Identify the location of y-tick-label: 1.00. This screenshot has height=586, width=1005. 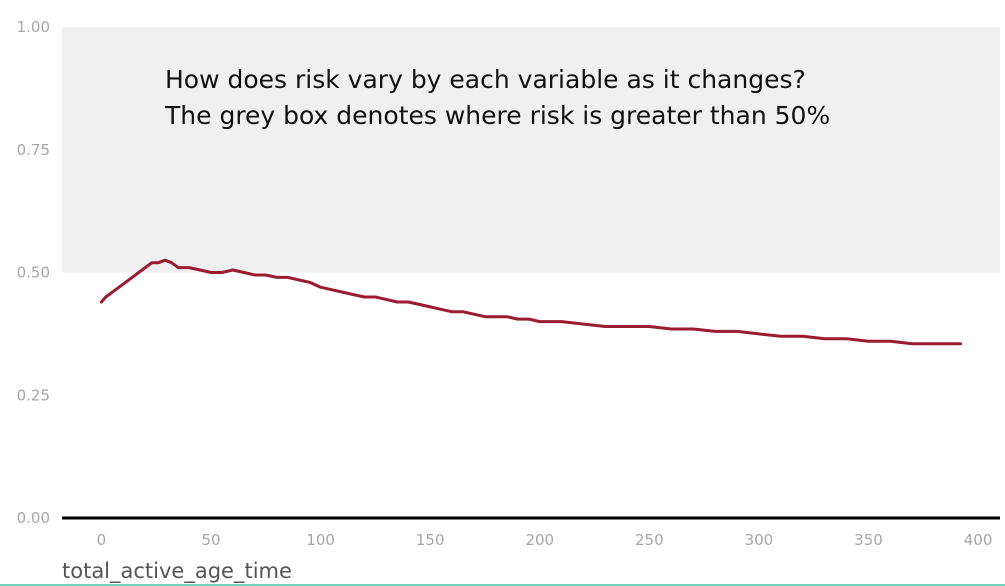
(33, 27).